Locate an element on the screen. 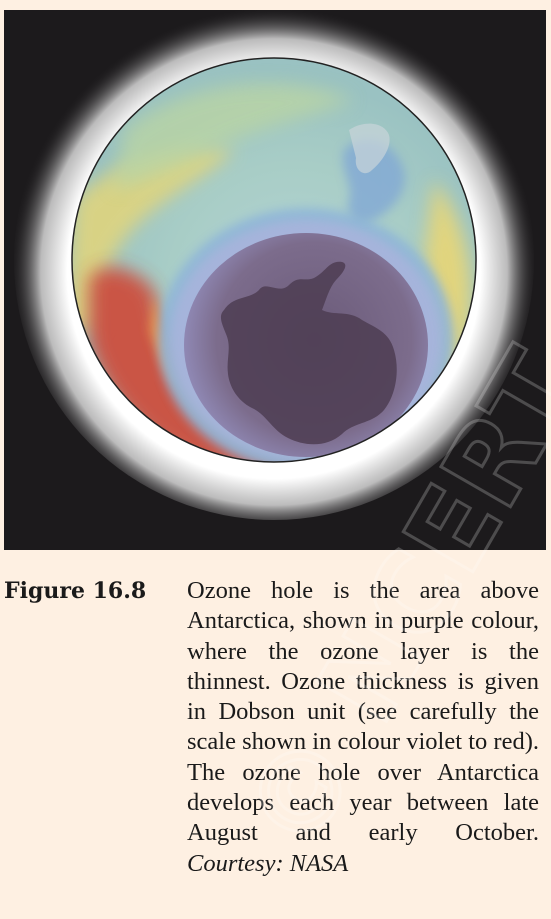 This screenshot has height=919, width=551. green-band-top is located at coordinates (234, 136).